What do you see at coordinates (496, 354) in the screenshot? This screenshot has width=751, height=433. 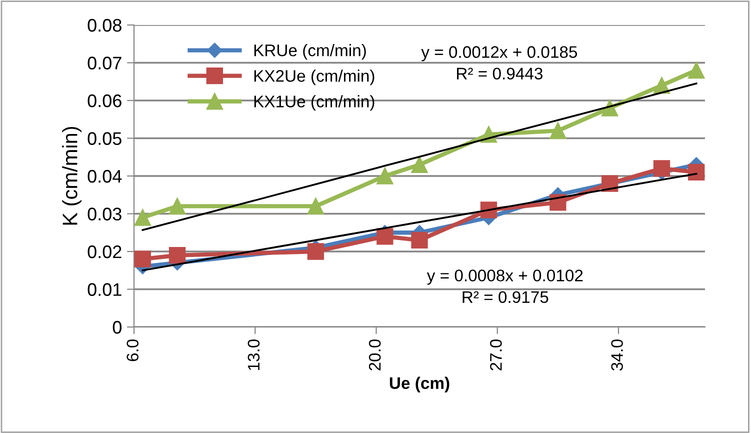 I see `x-tick-label: 27.0` at bounding box center [496, 354].